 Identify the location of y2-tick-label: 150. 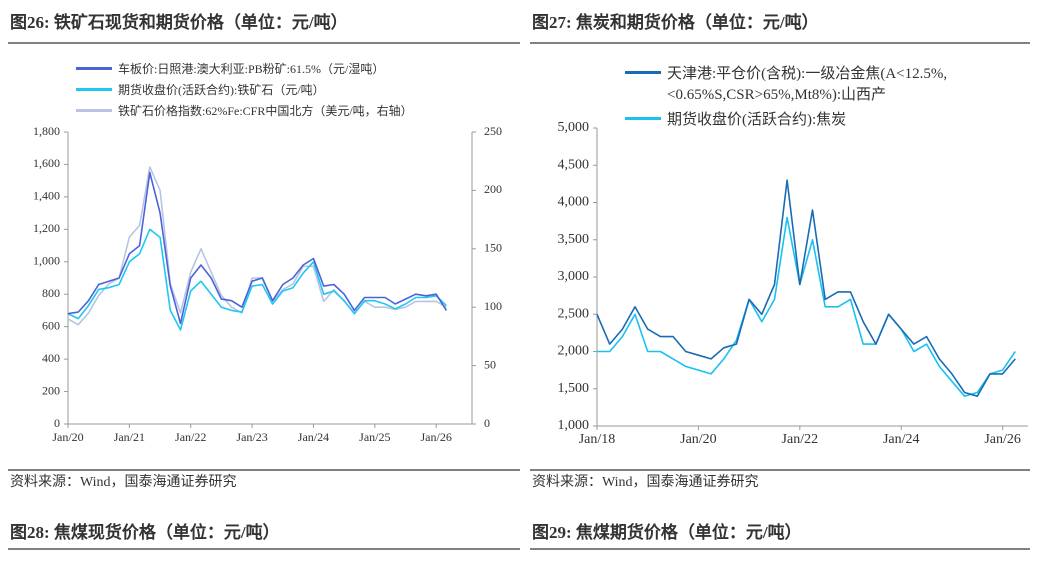
(493, 248).